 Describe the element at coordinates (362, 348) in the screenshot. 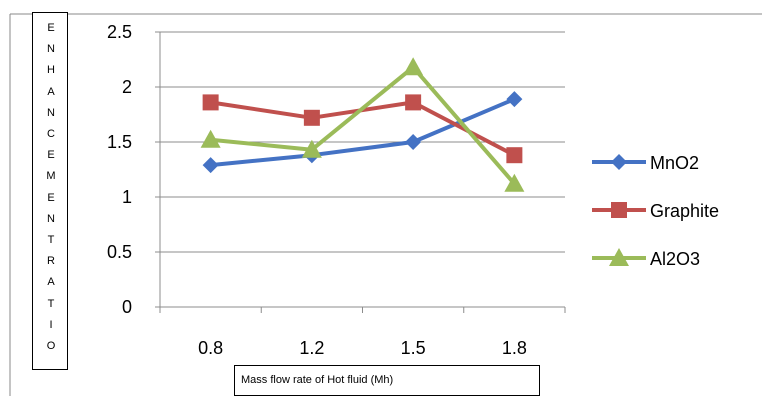

I see `x-tick-labels: 0.8 1.2 1.5 1.8` at that location.